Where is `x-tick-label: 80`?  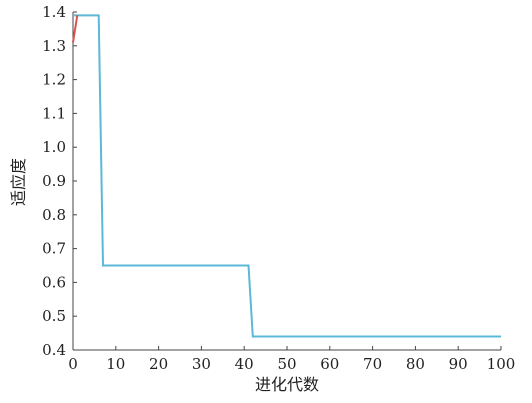 x-tick-label: 80 is located at coordinates (415, 364).